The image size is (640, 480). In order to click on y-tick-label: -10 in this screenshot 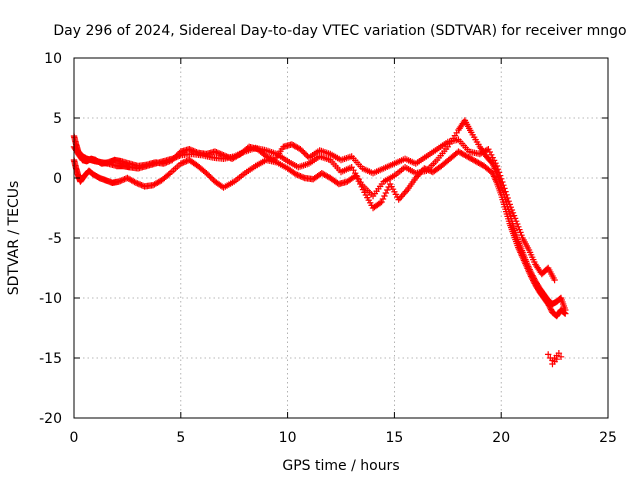, I will do `click(50, 299)`.